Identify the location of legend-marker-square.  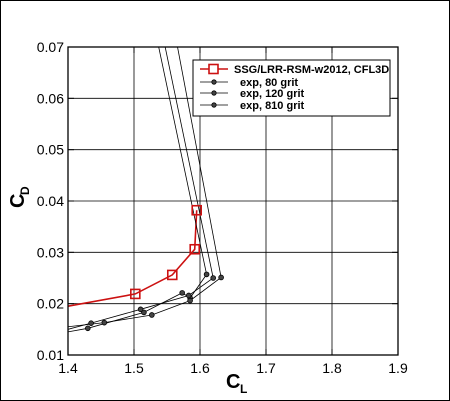
(213, 69).